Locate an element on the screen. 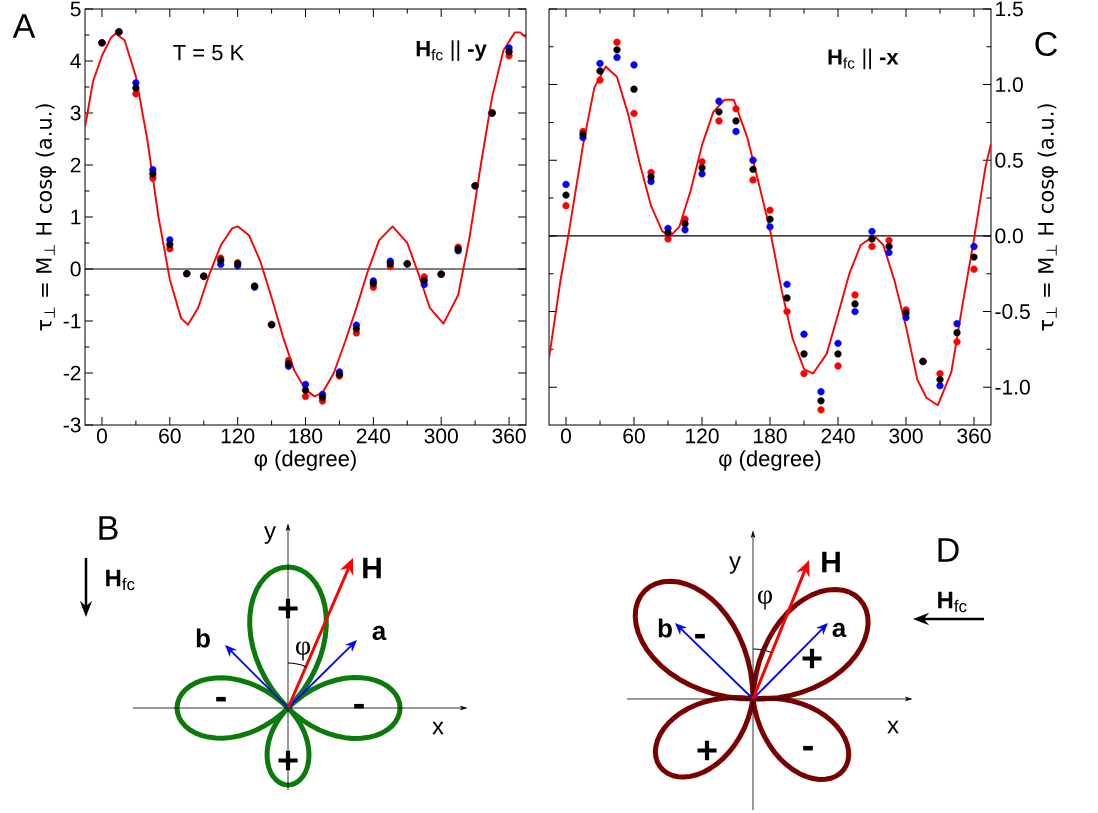 Image resolution: width=1098 pixels, height=813 pixels. y-tick-label: -0.5 is located at coordinates (1012, 311).